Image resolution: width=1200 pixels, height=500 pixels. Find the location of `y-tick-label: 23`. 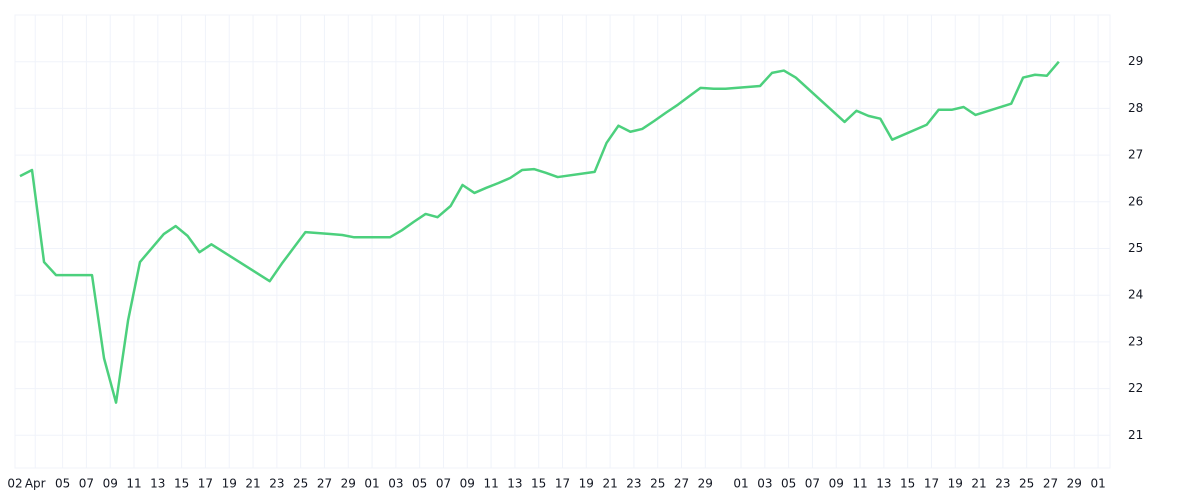

y-tick-label: 23 is located at coordinates (1135, 341).